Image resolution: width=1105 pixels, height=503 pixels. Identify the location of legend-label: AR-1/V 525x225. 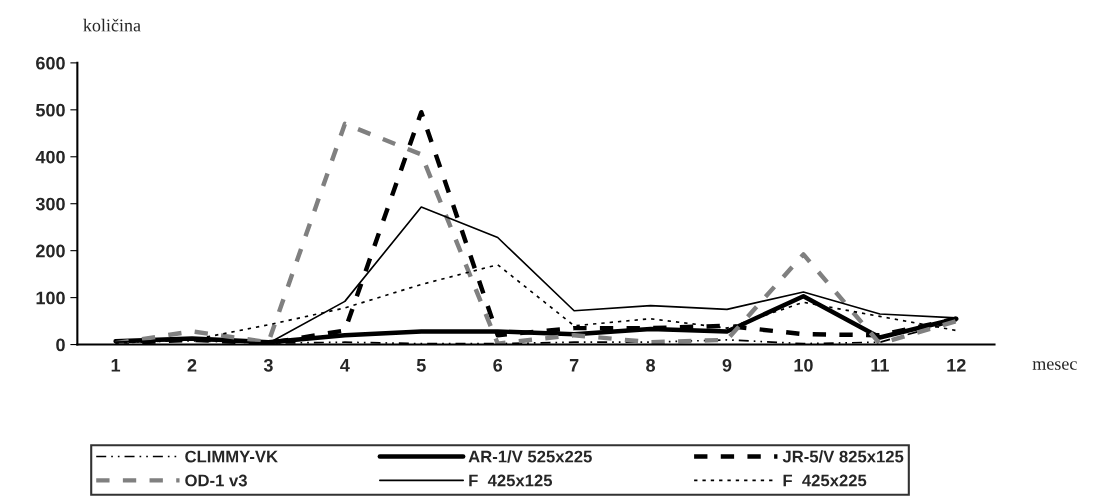
(530, 456).